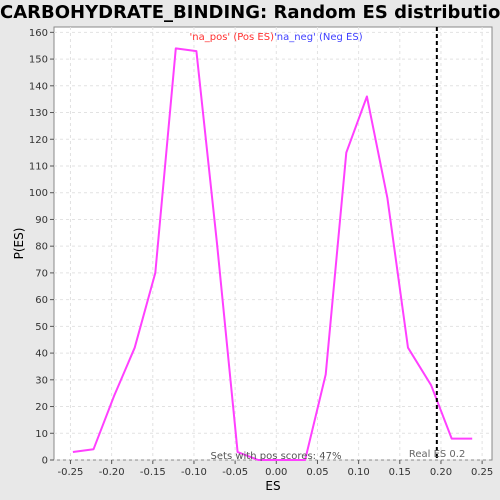  I want to click on x-tick-label: 0.15, so click(400, 472).